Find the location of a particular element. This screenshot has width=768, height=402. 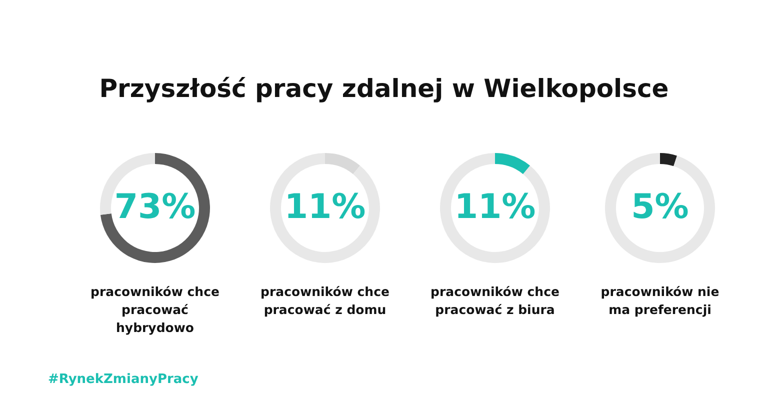

text: pracowników chce pracować z biura is located at coordinates (495, 300).